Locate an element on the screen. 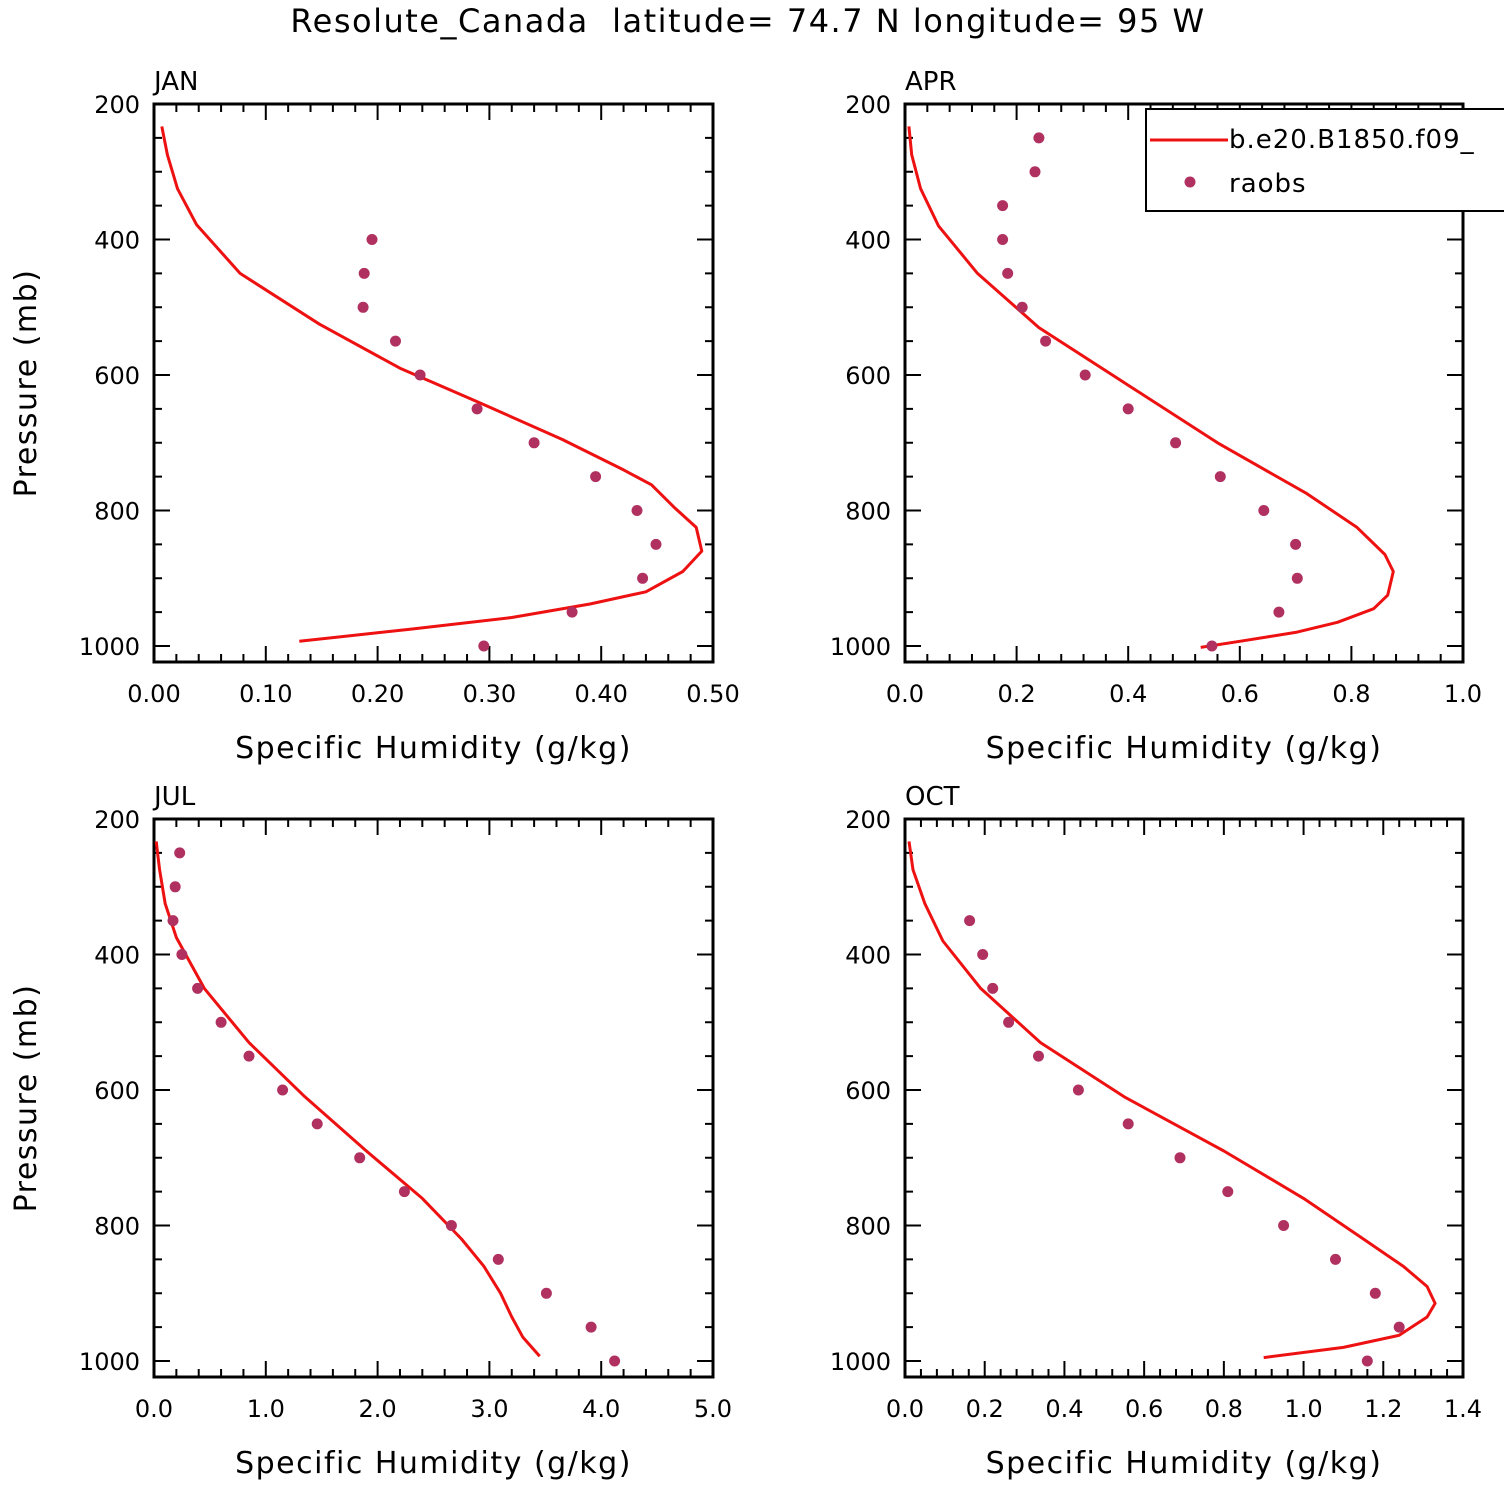 The height and width of the screenshot is (1493, 1504). x-tick-label: 2.0 is located at coordinates (378, 1409).